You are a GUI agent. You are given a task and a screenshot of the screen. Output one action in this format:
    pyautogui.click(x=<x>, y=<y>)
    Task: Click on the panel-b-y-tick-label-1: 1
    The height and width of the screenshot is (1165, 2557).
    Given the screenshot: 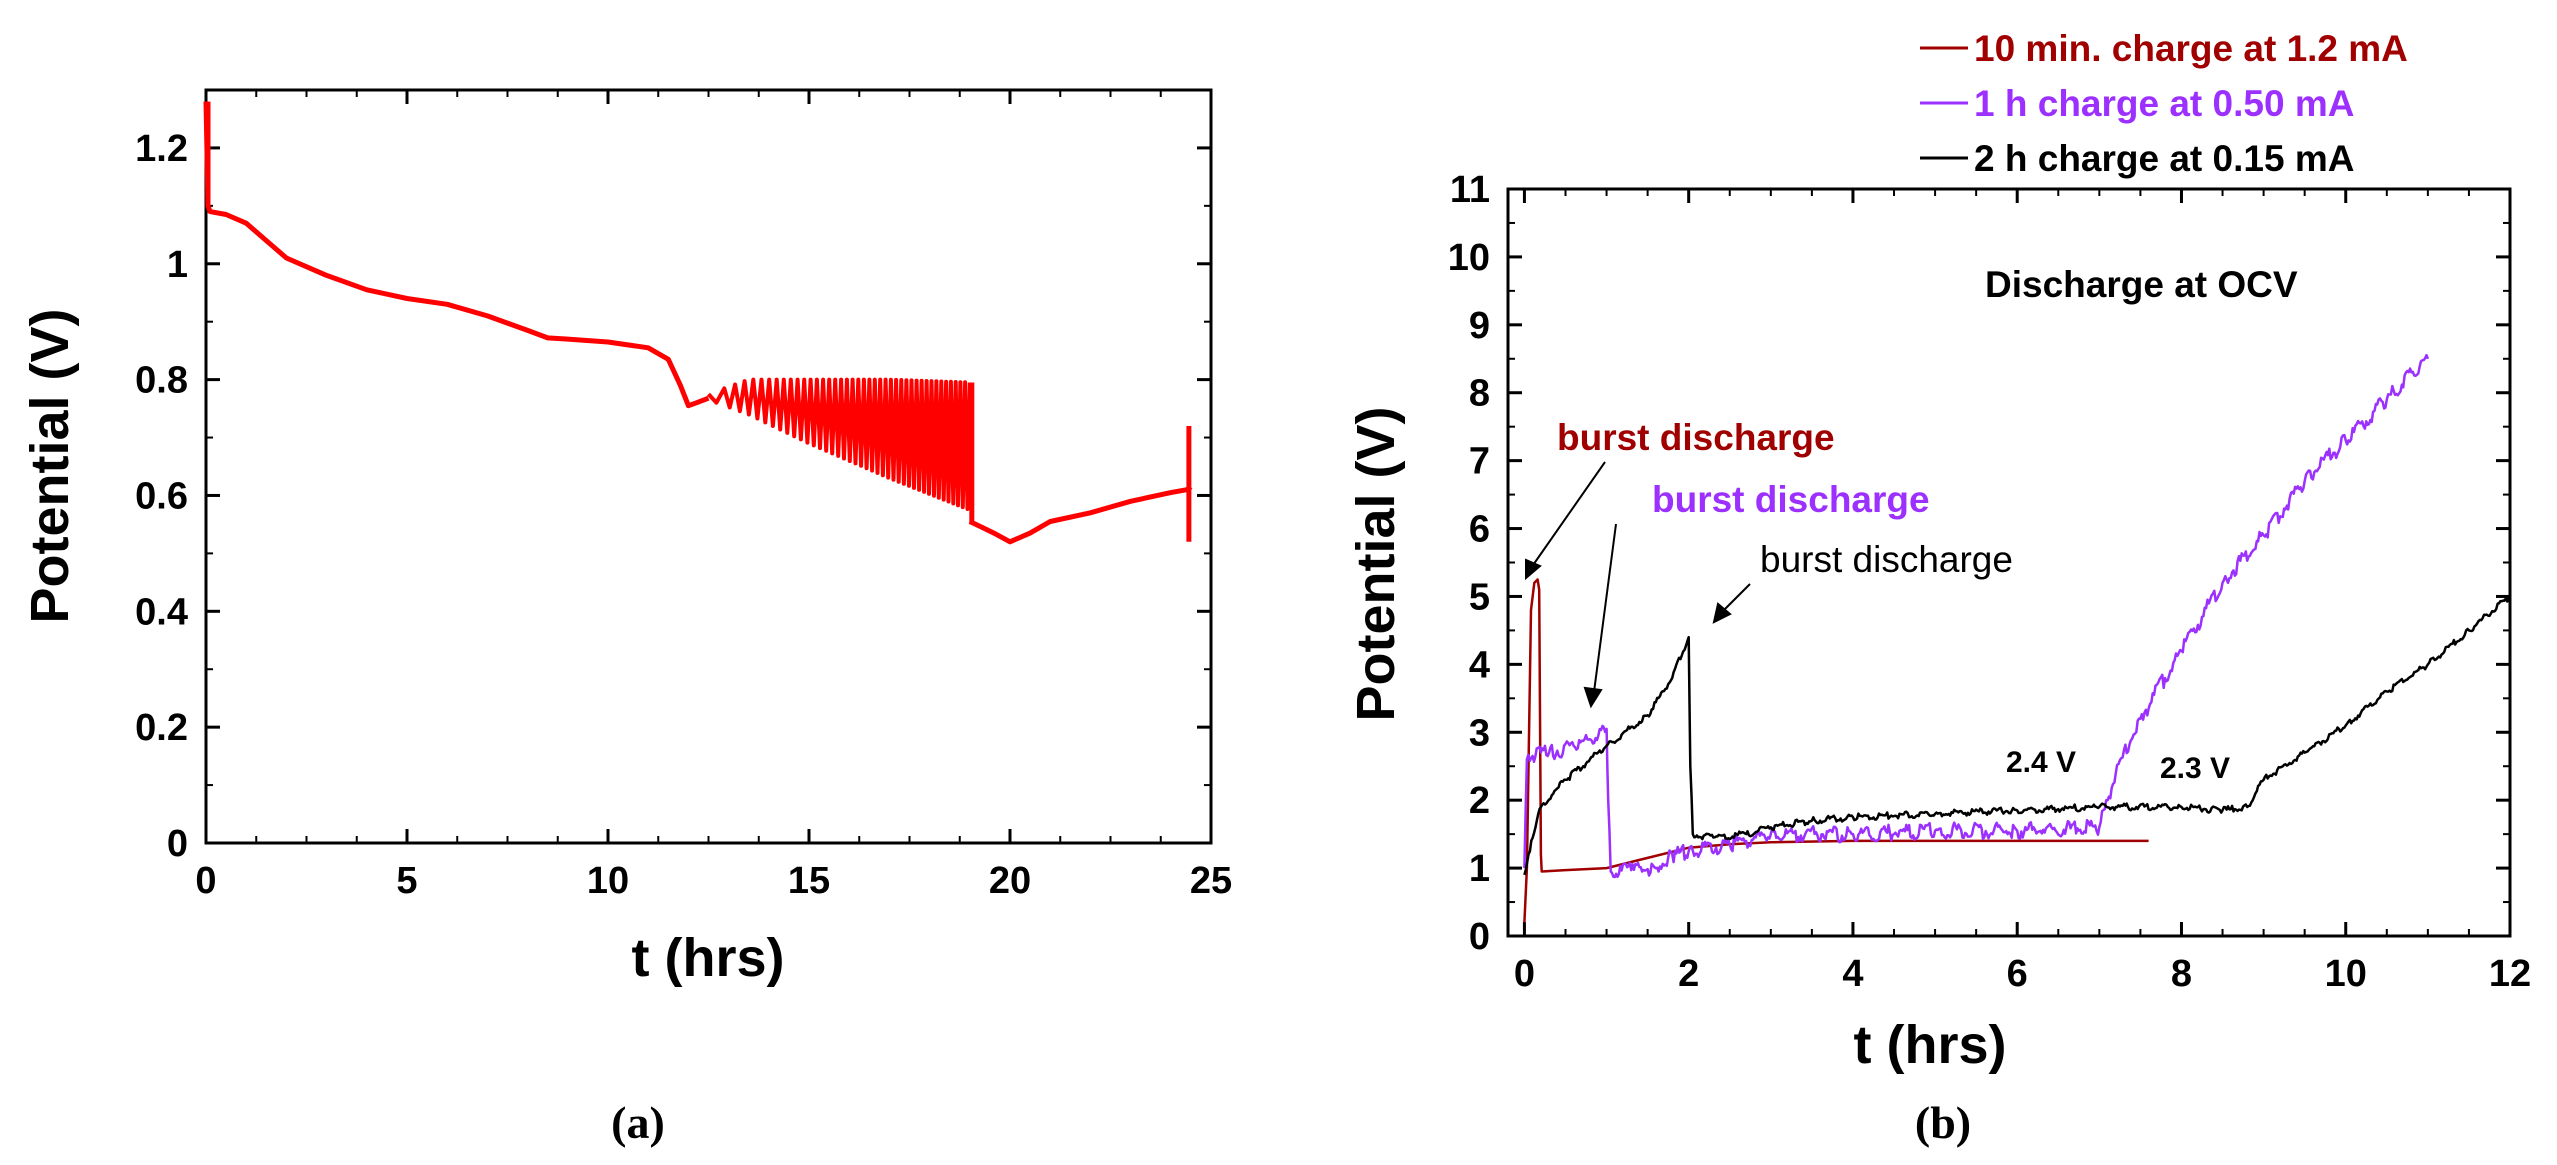 What is the action you would take?
    pyautogui.click(x=1479, y=869)
    